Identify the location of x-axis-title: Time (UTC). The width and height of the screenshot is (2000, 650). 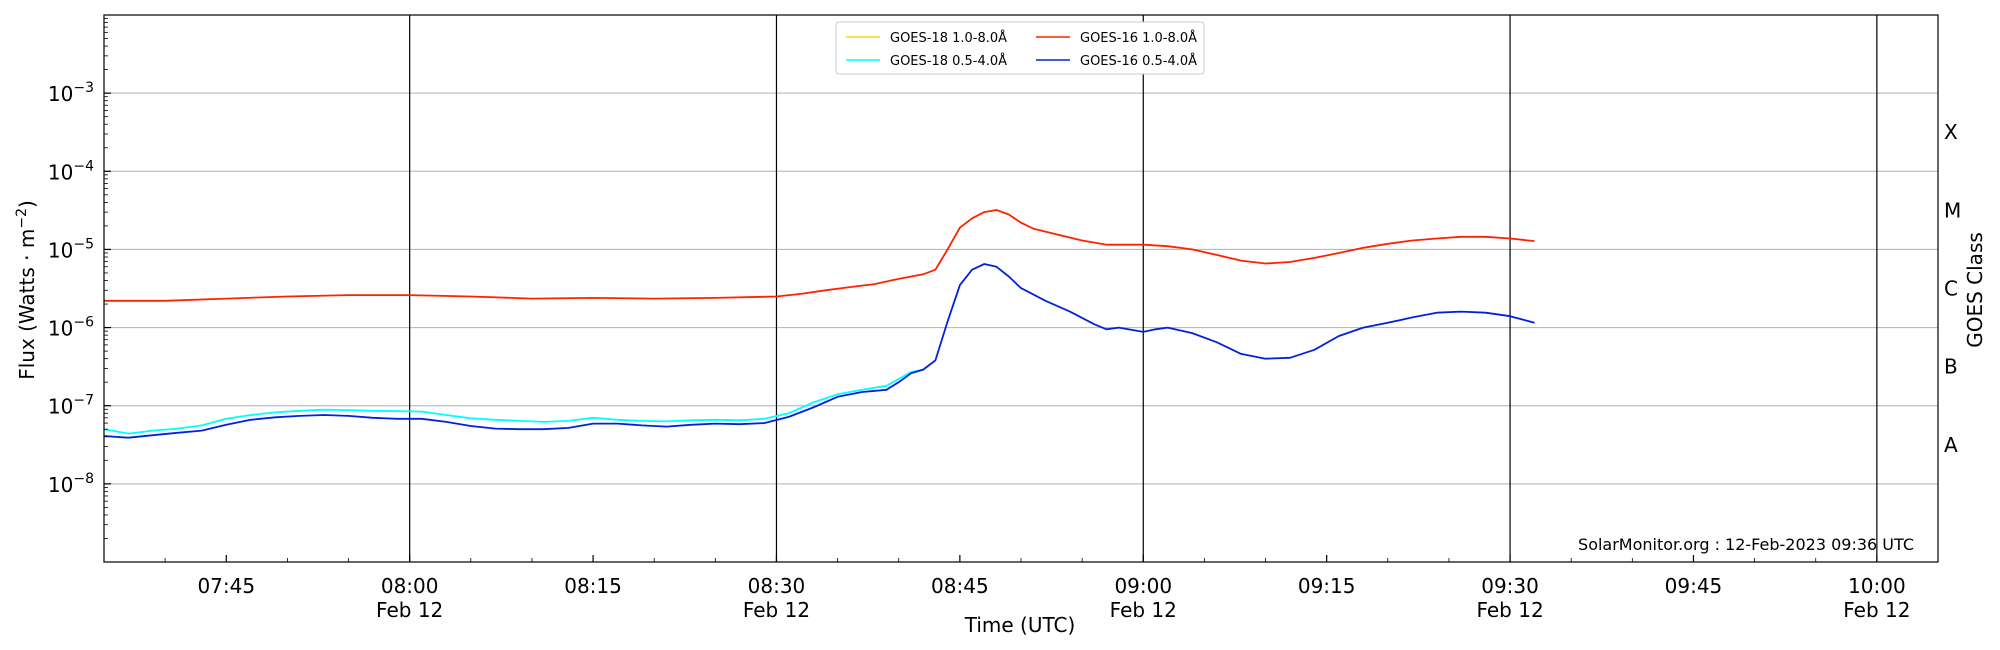
(1020, 625).